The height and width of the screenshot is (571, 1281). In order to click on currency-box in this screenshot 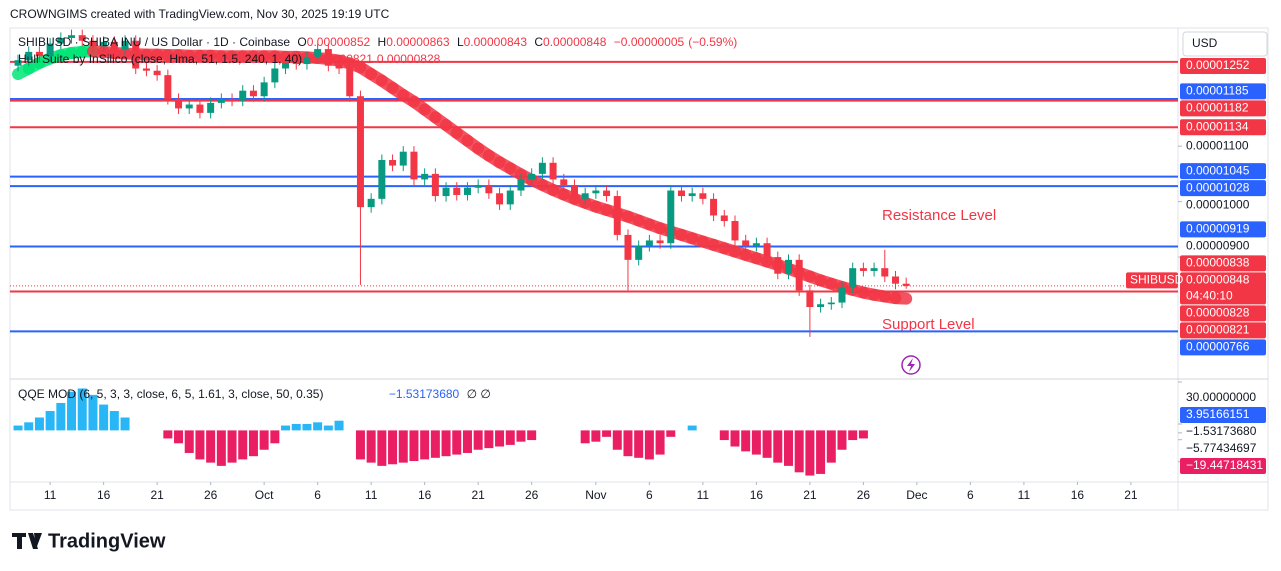, I will do `click(1225, 44)`.